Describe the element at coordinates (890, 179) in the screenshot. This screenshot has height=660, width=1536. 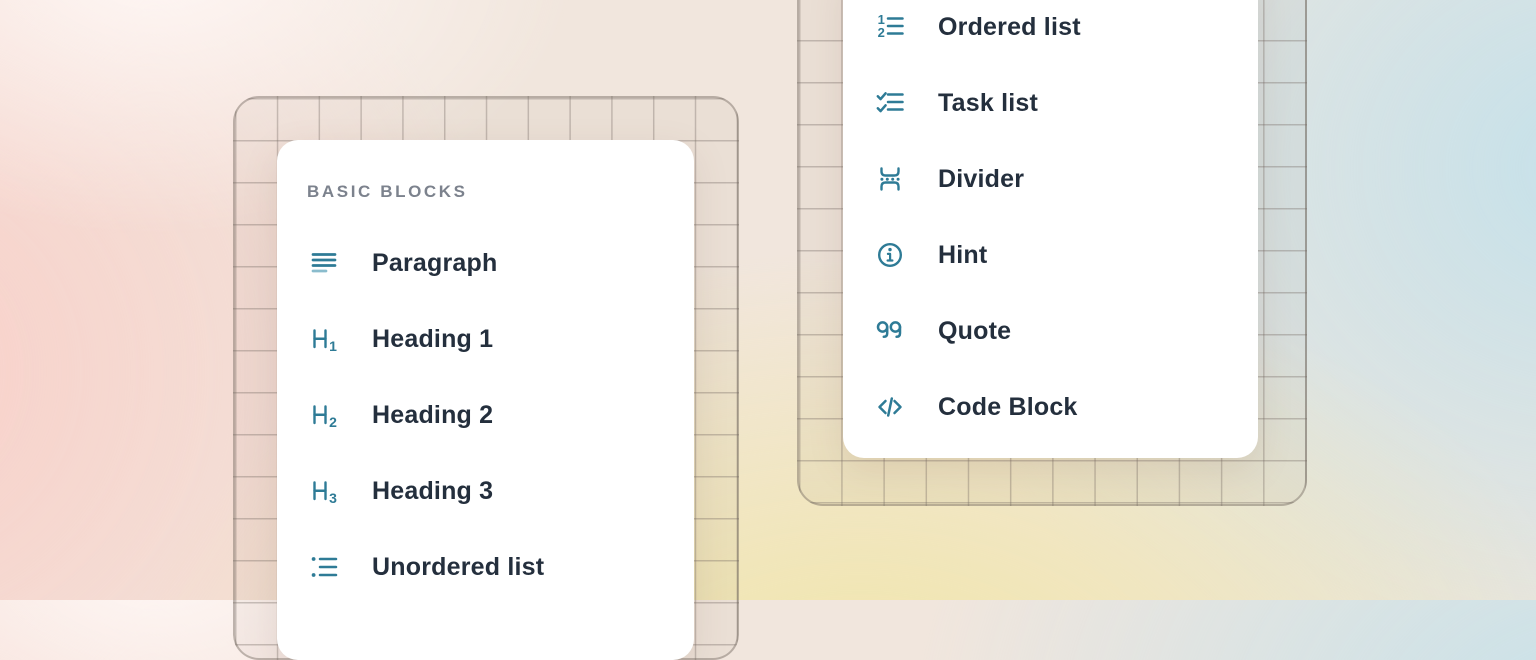
I see `divider-icon` at that location.